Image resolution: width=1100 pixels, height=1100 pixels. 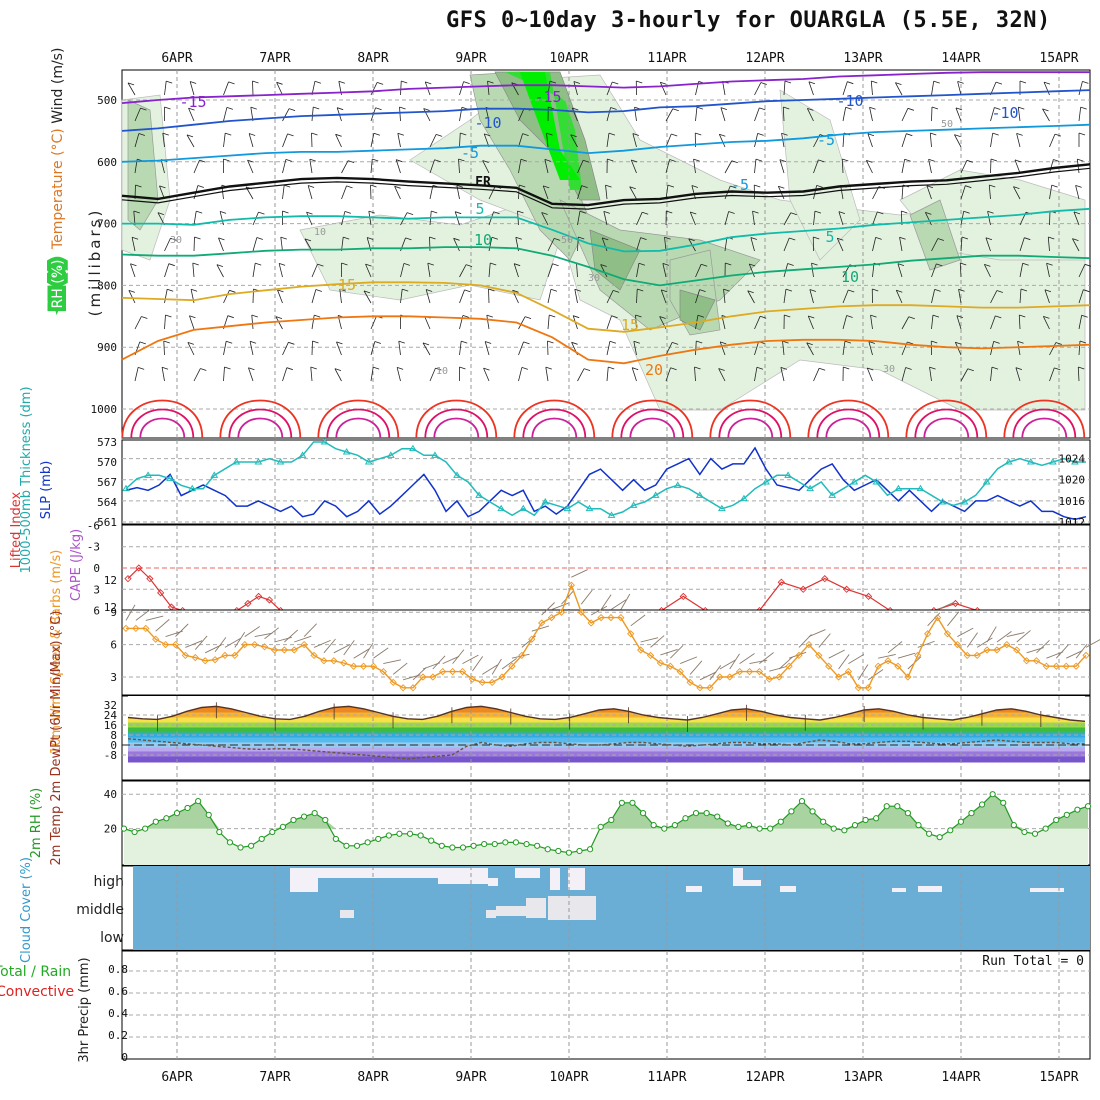 What do you see at coordinates (605, 479) in the screenshot?
I see `series-line-thickness` at bounding box center [605, 479].